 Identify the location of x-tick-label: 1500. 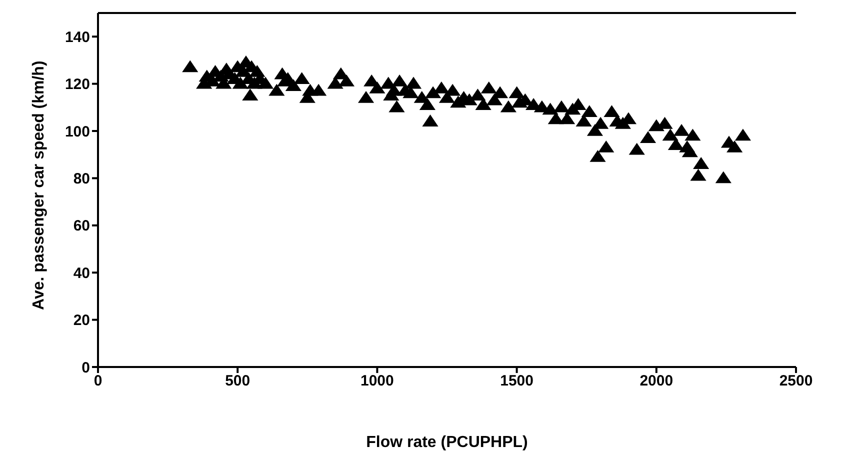
(517, 381).